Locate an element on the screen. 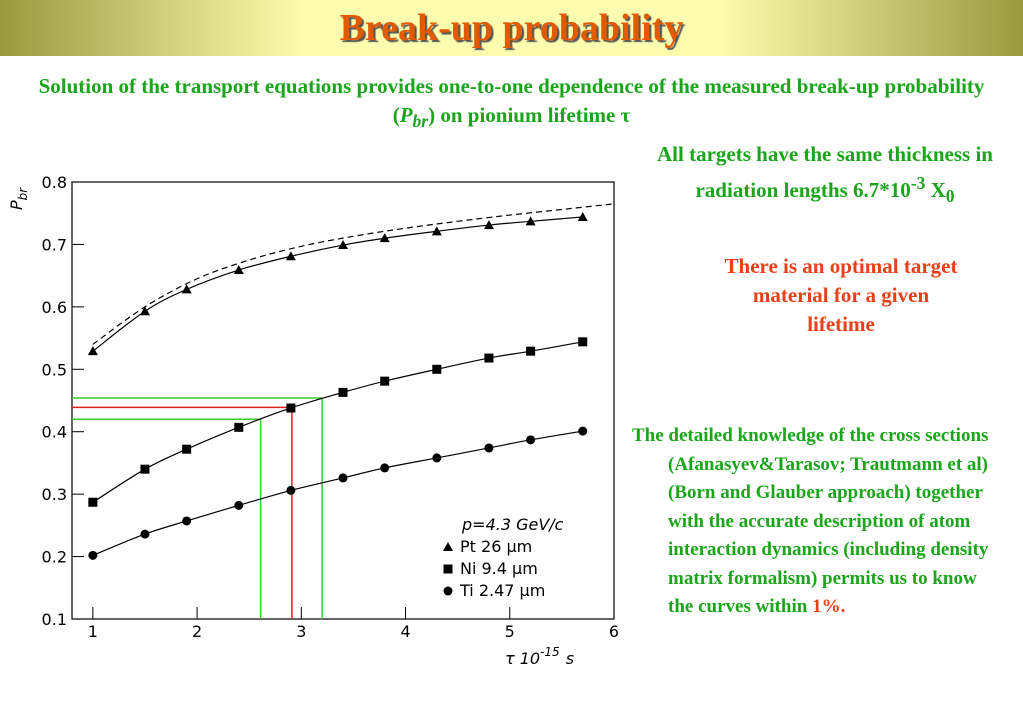 This screenshot has height=708, width=1023. legend-label: Pt 26 μm is located at coordinates (496, 546).